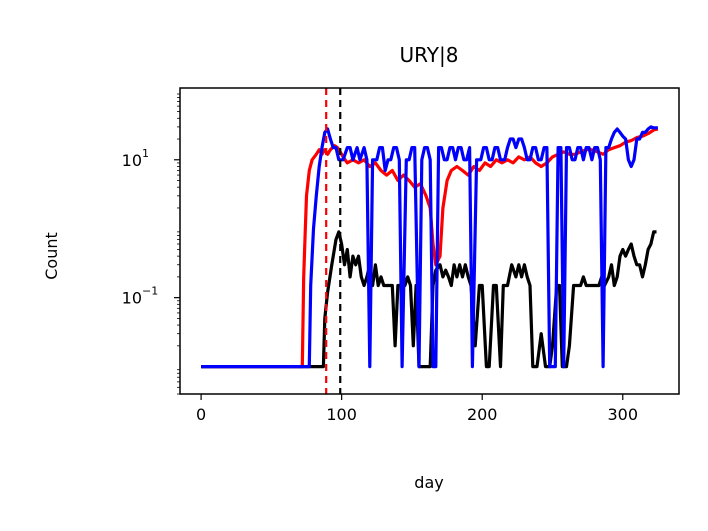 The width and height of the screenshot is (708, 531). What do you see at coordinates (333, 241) in the screenshot?
I see `reference-lines` at bounding box center [333, 241].